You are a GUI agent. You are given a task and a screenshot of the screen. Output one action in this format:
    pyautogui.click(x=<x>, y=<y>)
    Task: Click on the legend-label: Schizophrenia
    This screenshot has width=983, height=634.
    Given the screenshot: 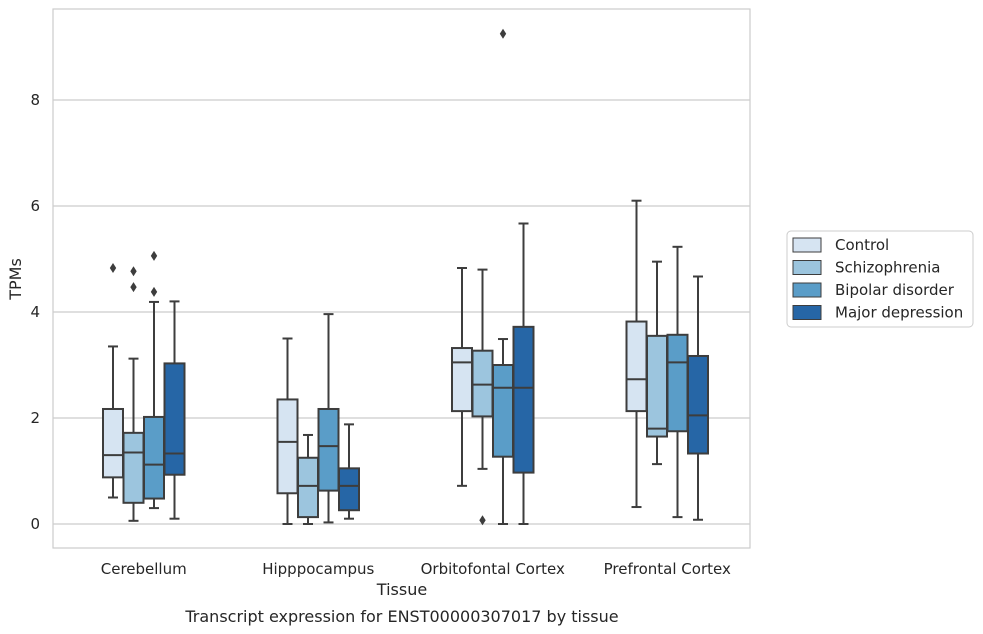 What is the action you would take?
    pyautogui.click(x=887, y=268)
    